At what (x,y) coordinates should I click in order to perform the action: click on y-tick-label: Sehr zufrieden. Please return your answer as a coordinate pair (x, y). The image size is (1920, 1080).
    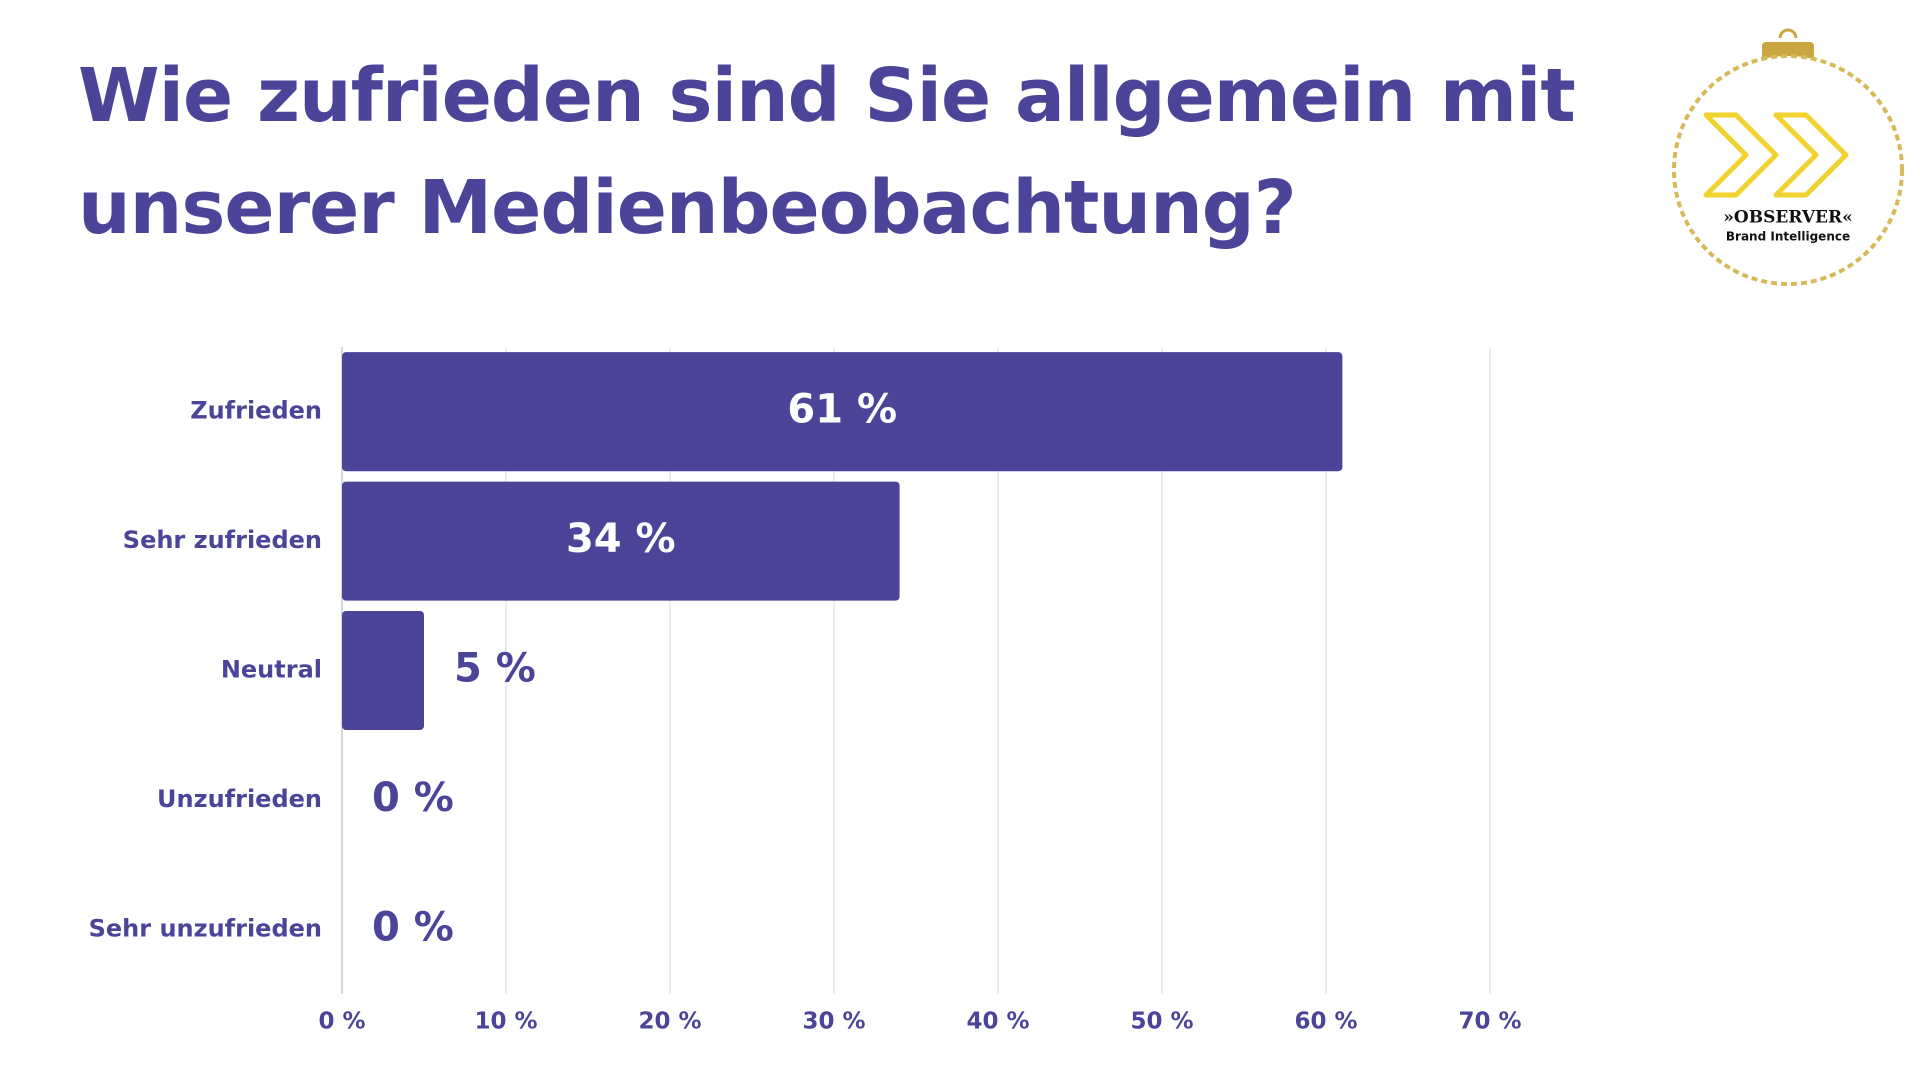
    Looking at the image, I should click on (222, 540).